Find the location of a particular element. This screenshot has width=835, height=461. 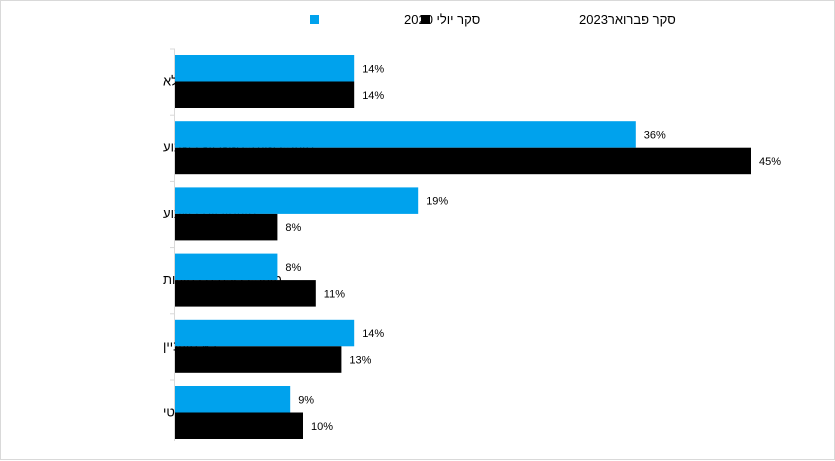

data-label: 10% is located at coordinates (322, 427).